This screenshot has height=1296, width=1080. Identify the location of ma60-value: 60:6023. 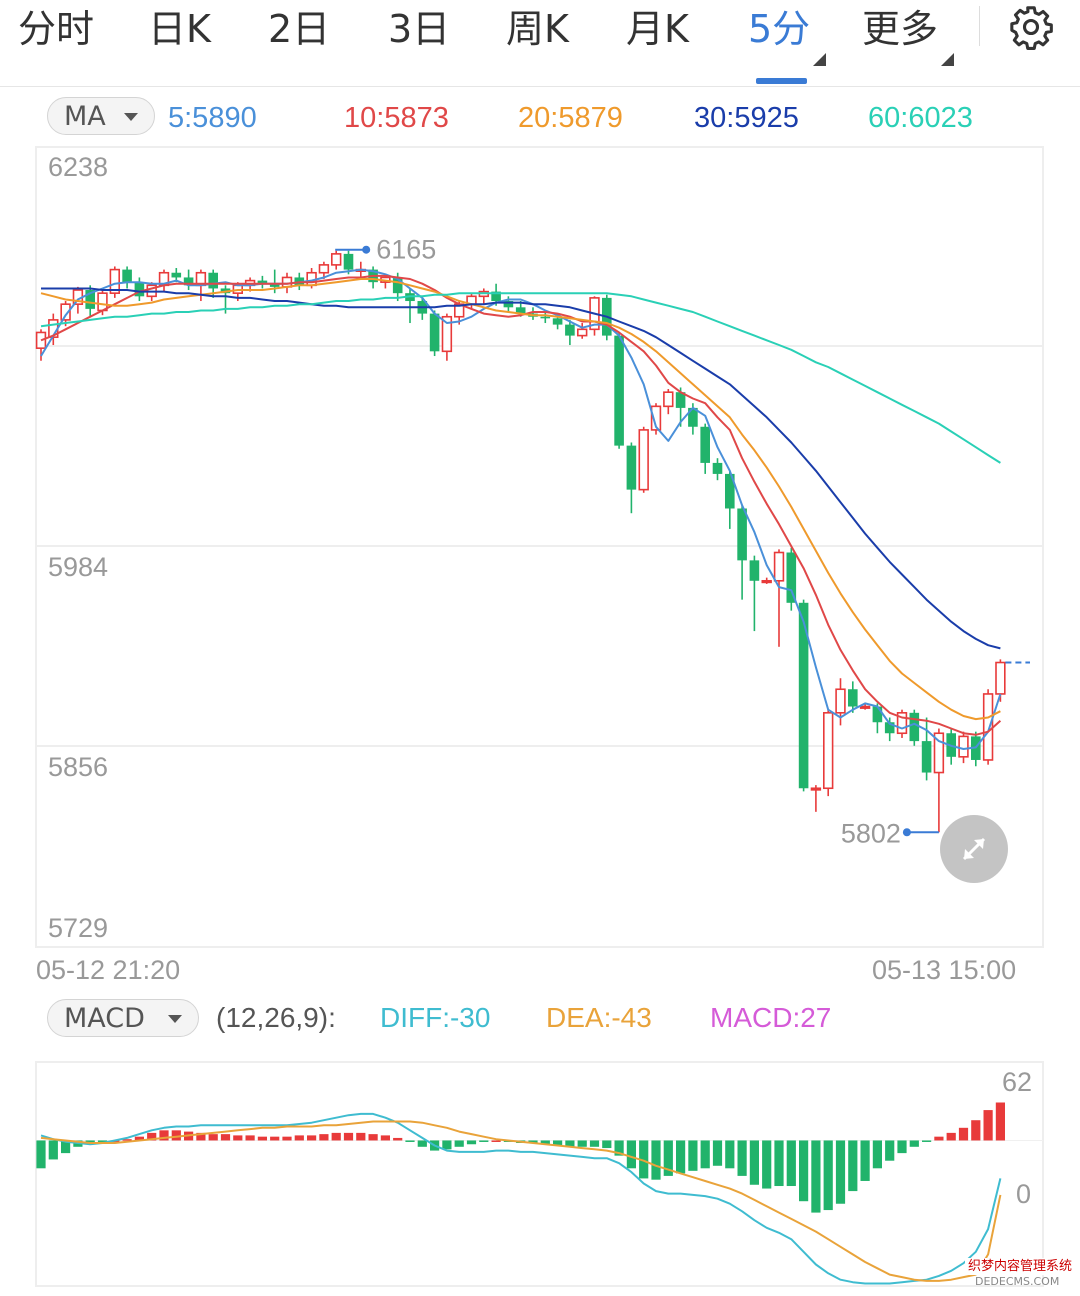
(920, 118).